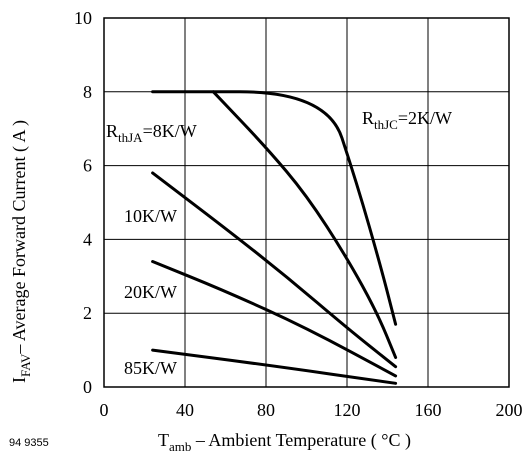 The width and height of the screenshot is (528, 458). What do you see at coordinates (112, 131) in the screenshot?
I see `series-label-rthja-8-main: R` at bounding box center [112, 131].